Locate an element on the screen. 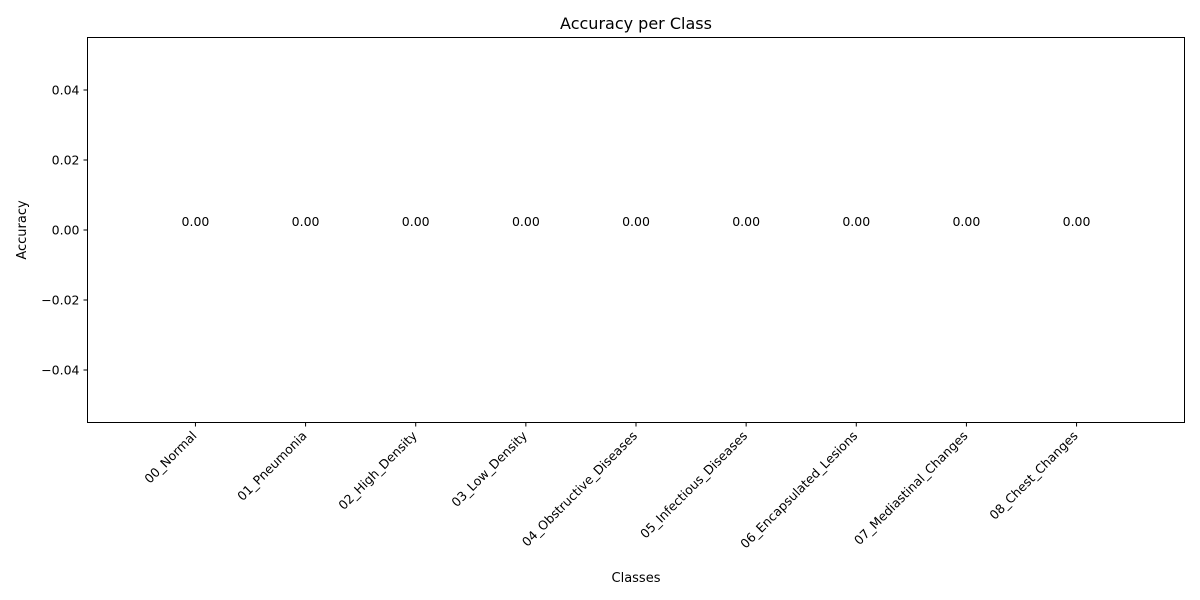 The height and width of the screenshot is (600, 1200). x-tick-label: 00_Normal is located at coordinates (170, 457).